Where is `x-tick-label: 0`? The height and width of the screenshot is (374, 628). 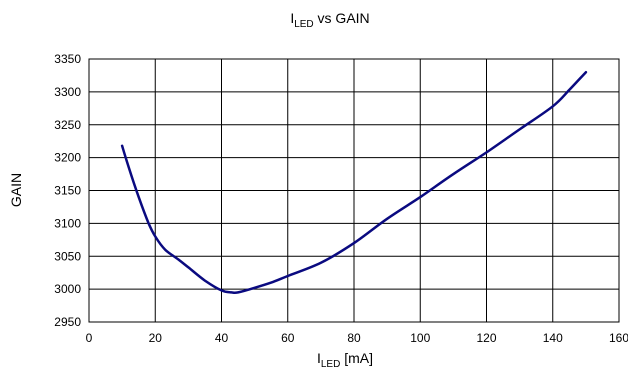
x-tick-label: 0 is located at coordinates (89, 338).